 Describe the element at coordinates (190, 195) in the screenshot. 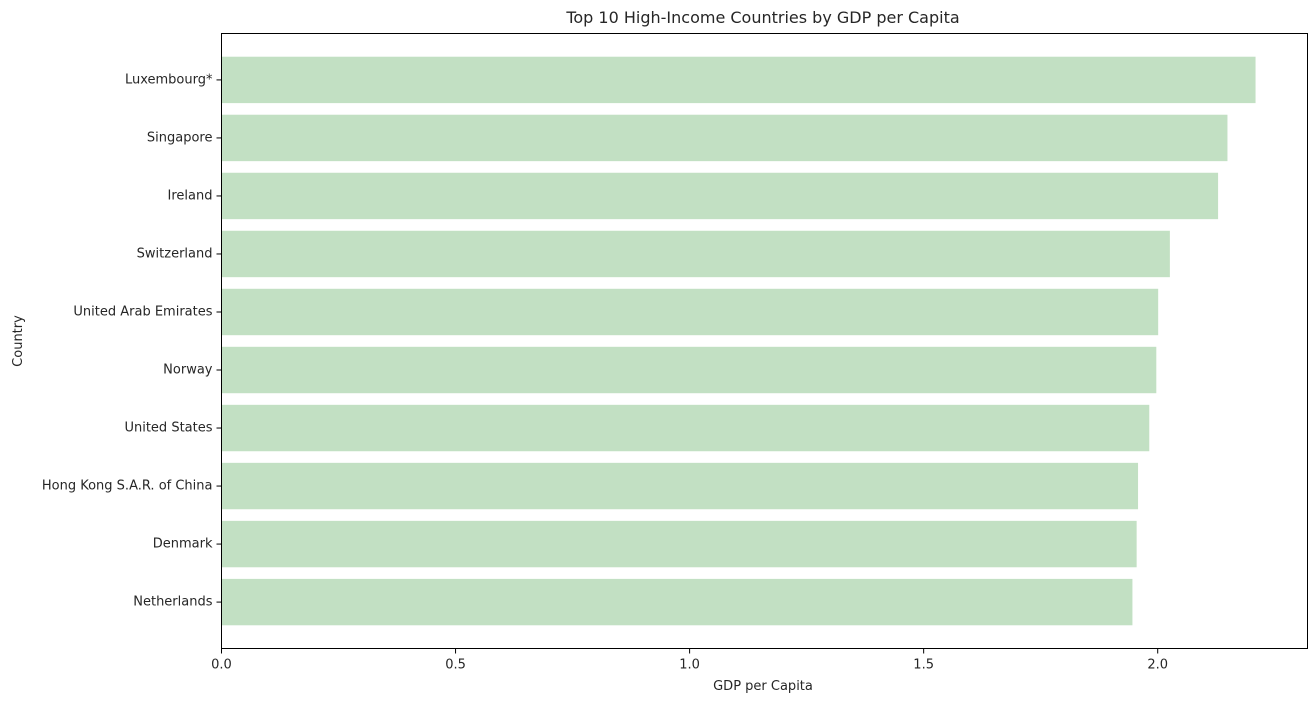

I see `y-tick-label: Ireland` at that location.